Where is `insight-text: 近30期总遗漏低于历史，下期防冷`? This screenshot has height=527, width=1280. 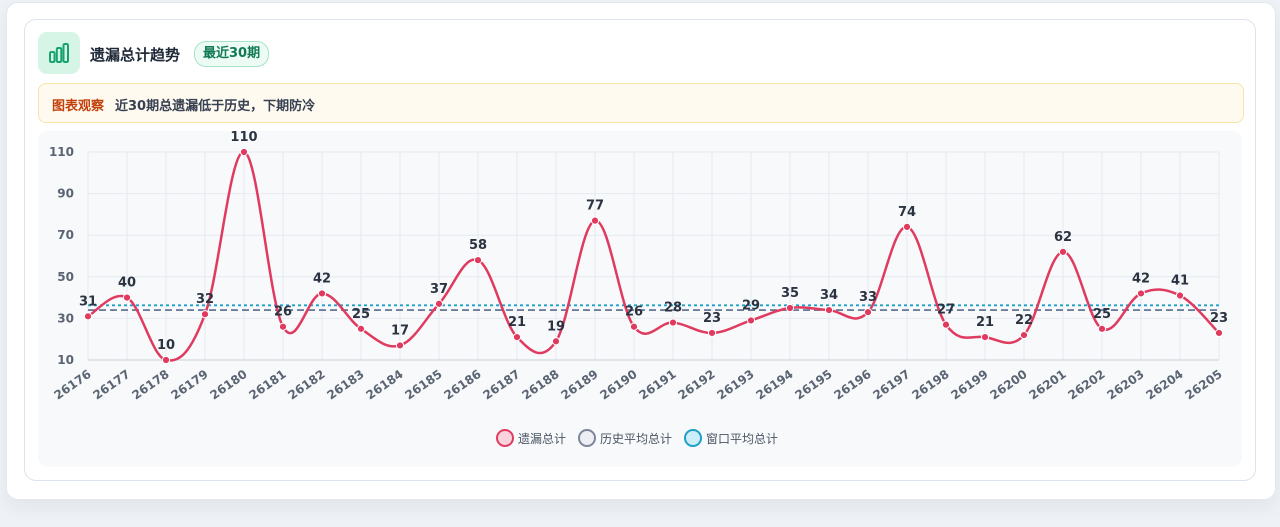 insight-text: 近30期总遗漏低于历史，下期防冷 is located at coordinates (215, 106).